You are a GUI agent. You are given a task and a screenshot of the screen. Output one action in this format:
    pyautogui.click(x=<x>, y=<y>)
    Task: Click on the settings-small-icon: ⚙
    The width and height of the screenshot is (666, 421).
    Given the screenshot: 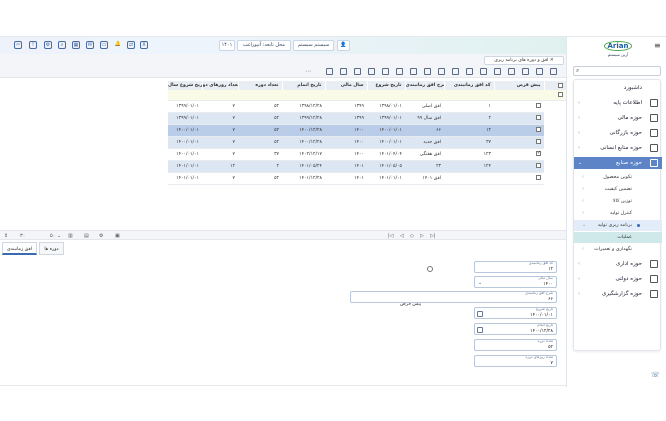 What is the action you would take?
    pyautogui.click(x=101, y=236)
    